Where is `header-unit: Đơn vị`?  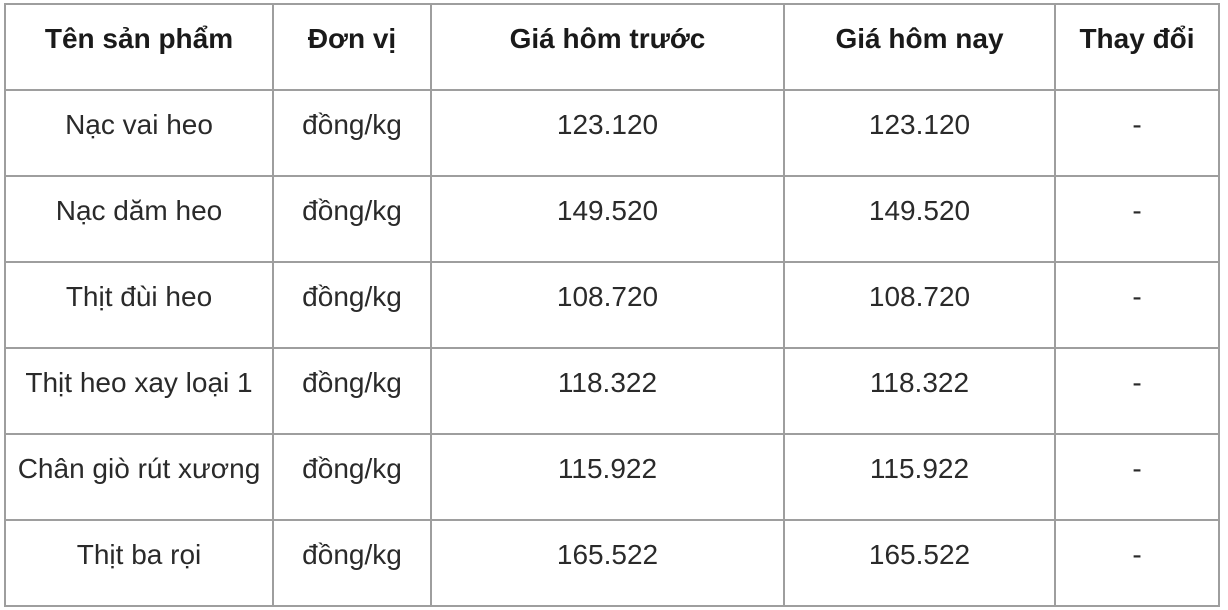
header-unit: Đơn vị is located at coordinates (352, 47).